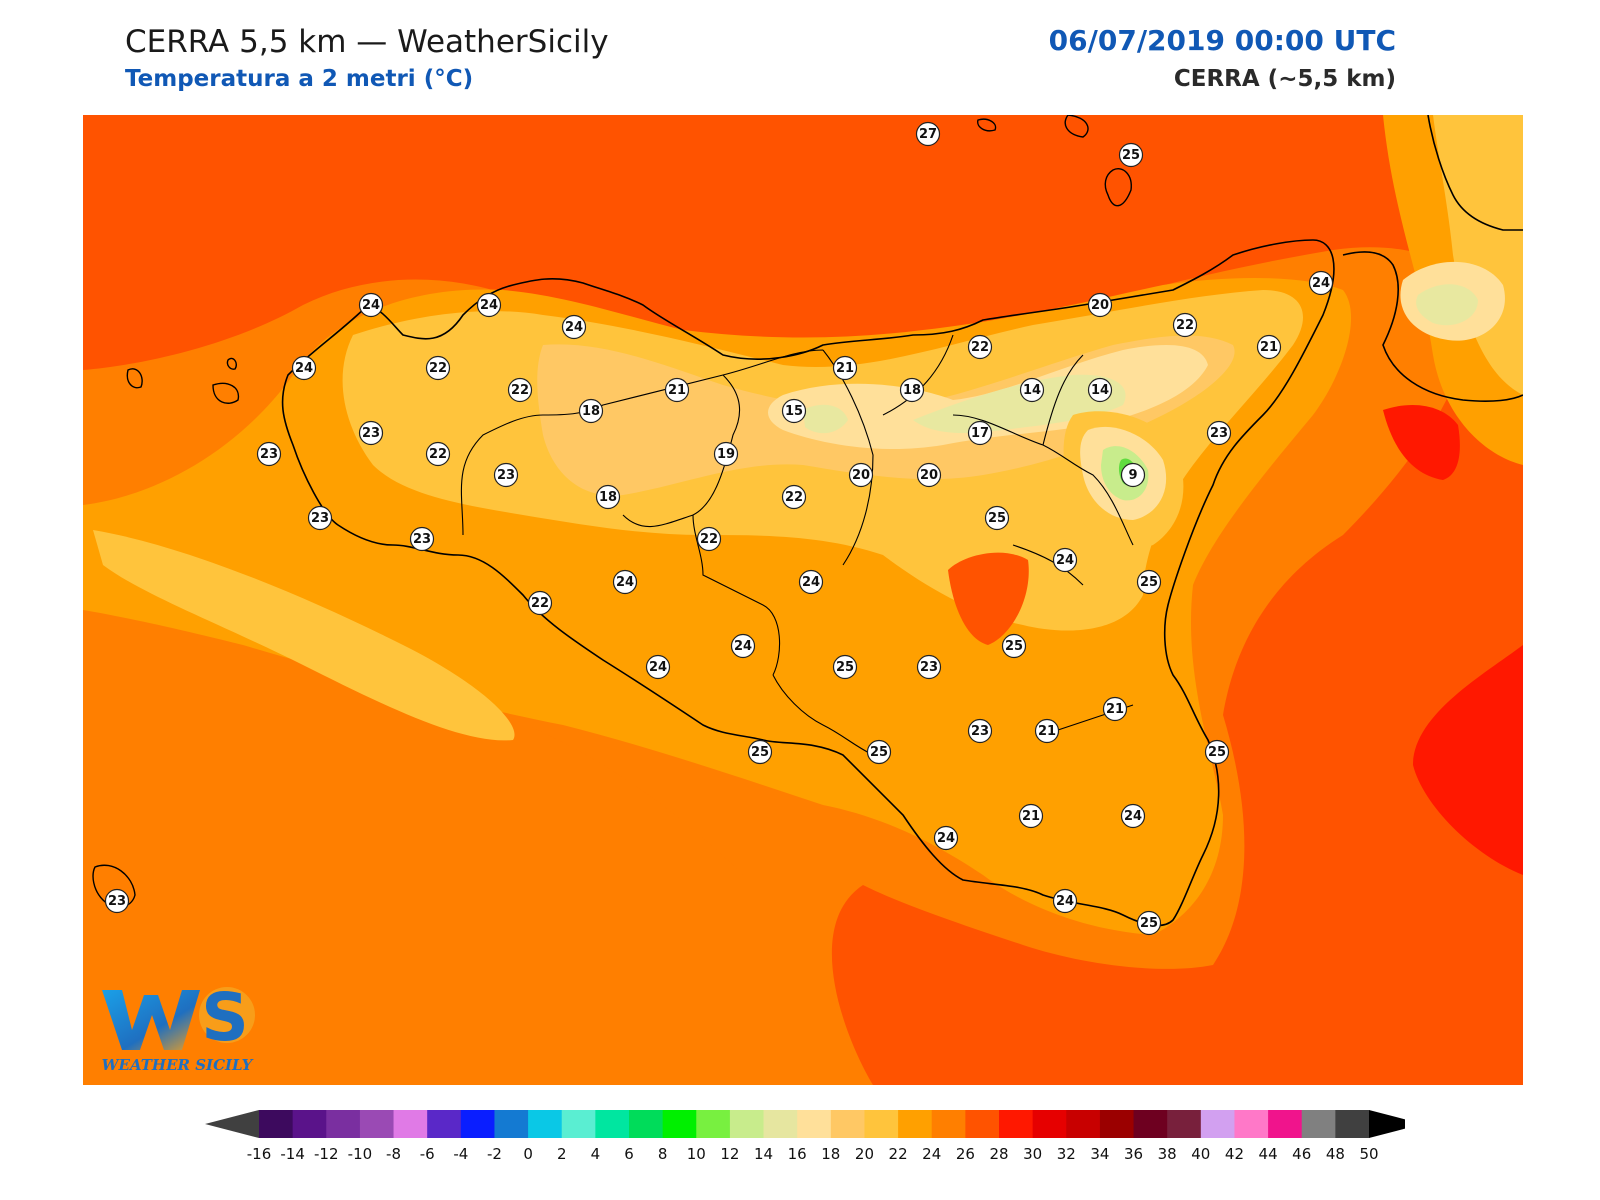 This screenshot has width=1600, height=1200. I want to click on station-marker: 25, so click(1149, 582).